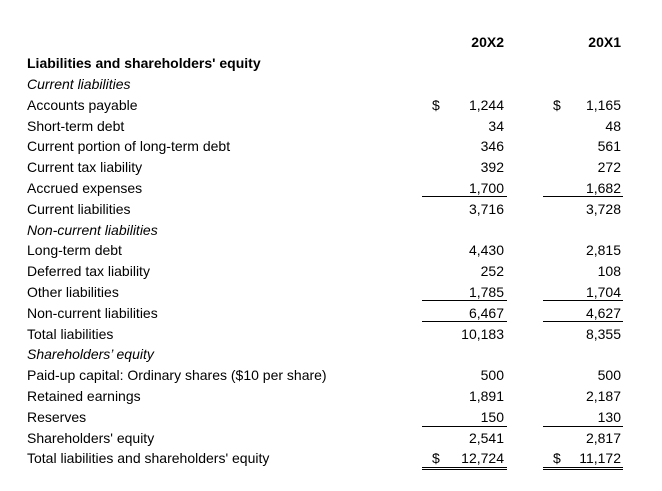 This screenshot has height=491, width=662. Describe the element at coordinates (331, 126) in the screenshot. I see `table-row: Short-term debt 34 48` at that location.